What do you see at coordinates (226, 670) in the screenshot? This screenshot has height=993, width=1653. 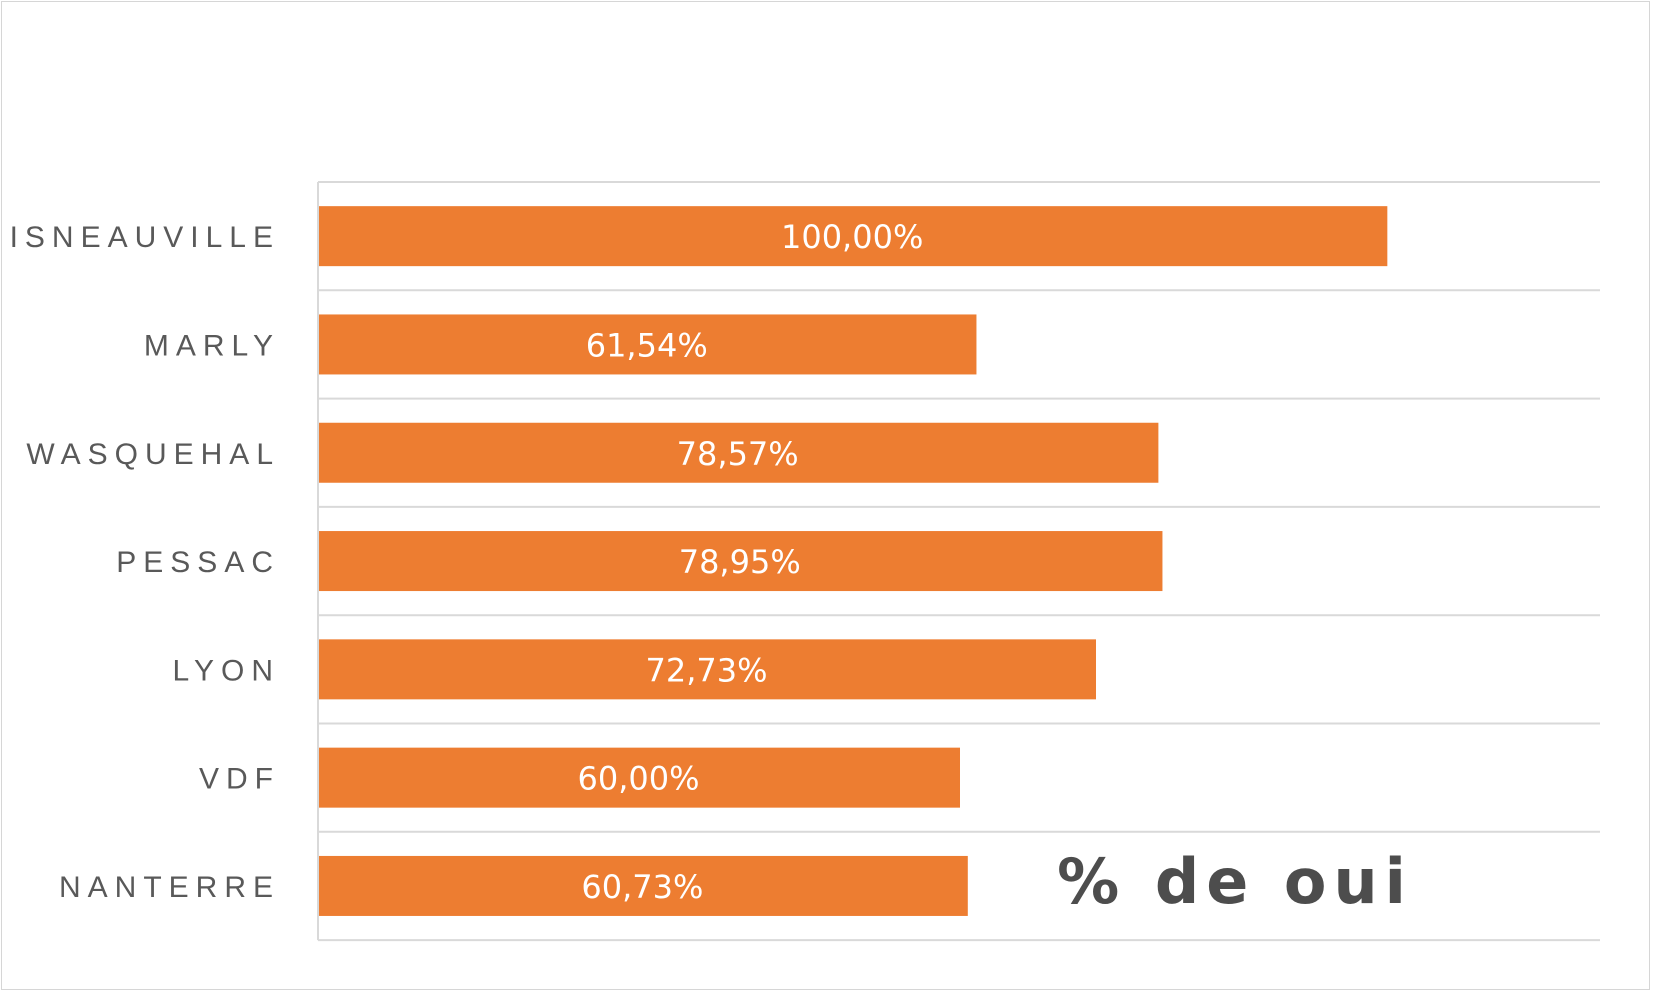 I see `category-label: LYON` at bounding box center [226, 670].